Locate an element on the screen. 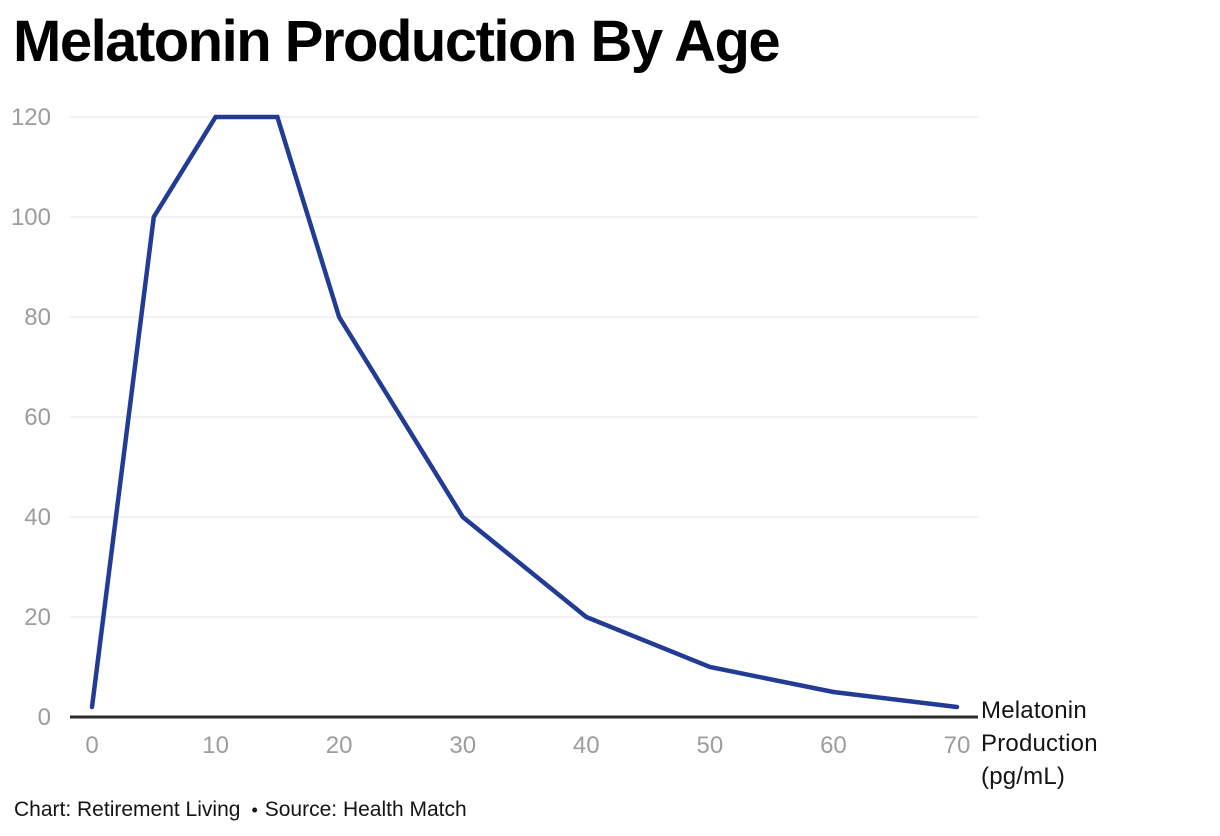 The height and width of the screenshot is (836, 1220). source-credit: Source: Health Match is located at coordinates (365, 809).